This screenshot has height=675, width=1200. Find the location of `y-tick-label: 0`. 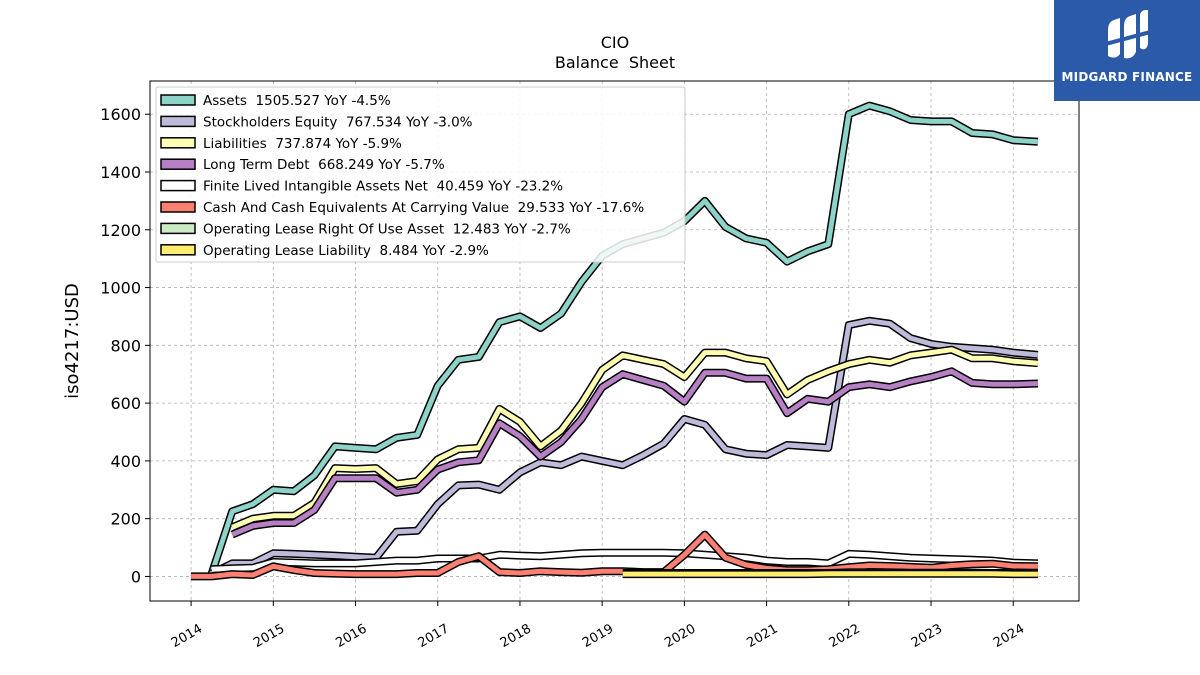

y-tick-label: 0 is located at coordinates (136, 576).